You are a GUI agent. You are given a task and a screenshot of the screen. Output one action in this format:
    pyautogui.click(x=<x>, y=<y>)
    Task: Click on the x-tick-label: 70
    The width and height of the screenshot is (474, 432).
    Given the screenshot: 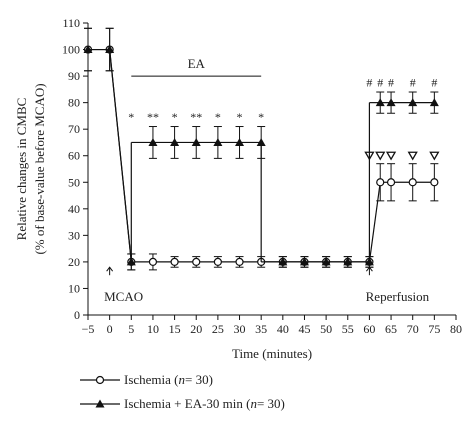 What is the action you would take?
    pyautogui.click(x=413, y=329)
    